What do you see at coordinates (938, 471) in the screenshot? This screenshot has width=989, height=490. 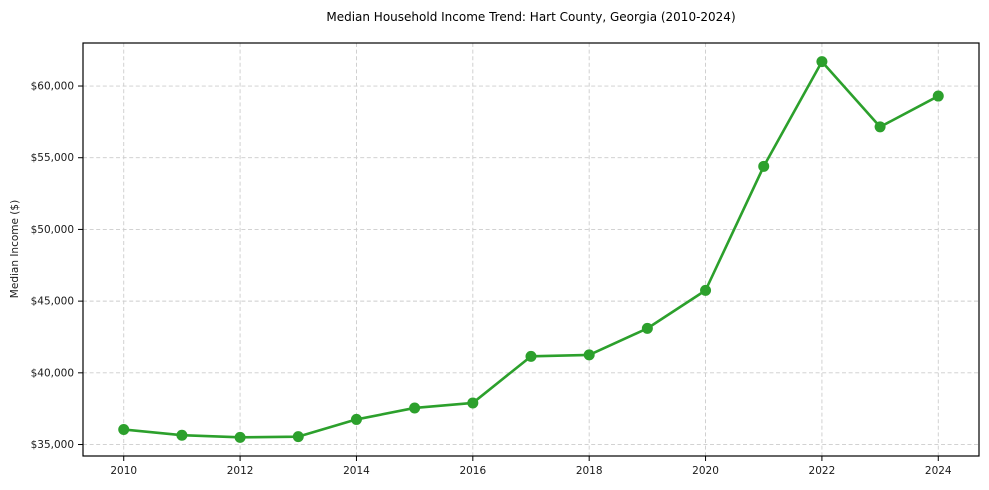 I see `x-tick-label: 2024` at bounding box center [938, 471].